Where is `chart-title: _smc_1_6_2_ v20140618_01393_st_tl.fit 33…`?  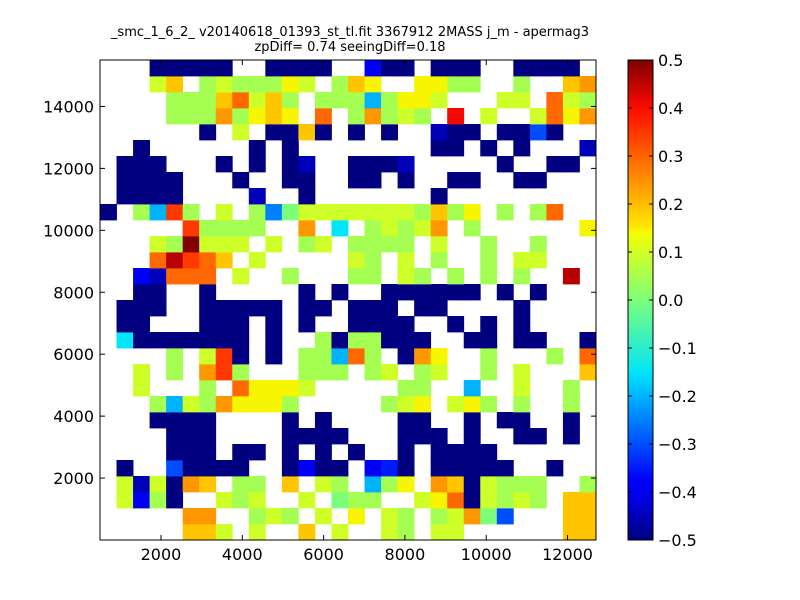
chart-title: _smc_1_6_2_ v20140618_01393_st_tl.fit 33… is located at coordinates (350, 32).